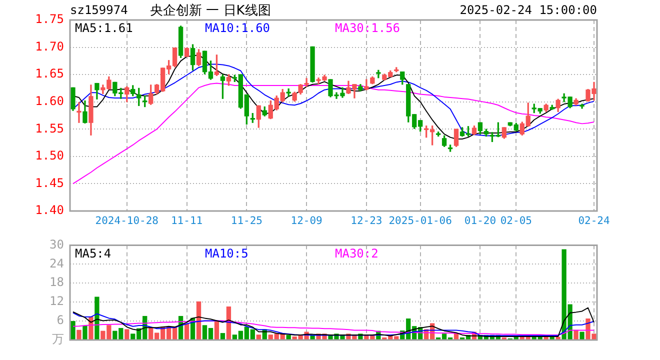 This screenshot has width=660, height=360. Describe the element at coordinates (420, 221) in the screenshot. I see `x-tick-label: 2025-01-06` at that location.